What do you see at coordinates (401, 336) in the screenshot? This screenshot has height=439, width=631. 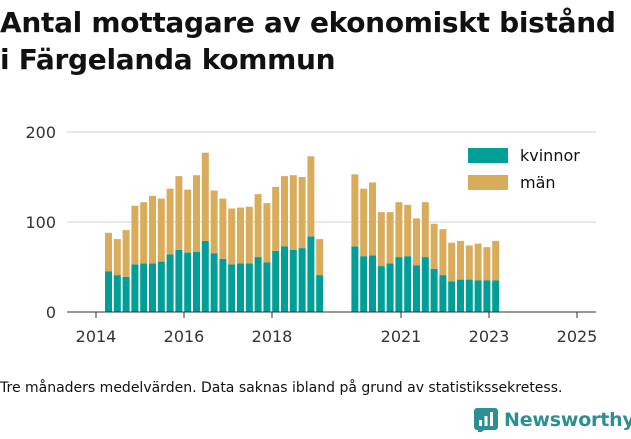 I see `x-tick-label-2021: 2021` at bounding box center [401, 336].